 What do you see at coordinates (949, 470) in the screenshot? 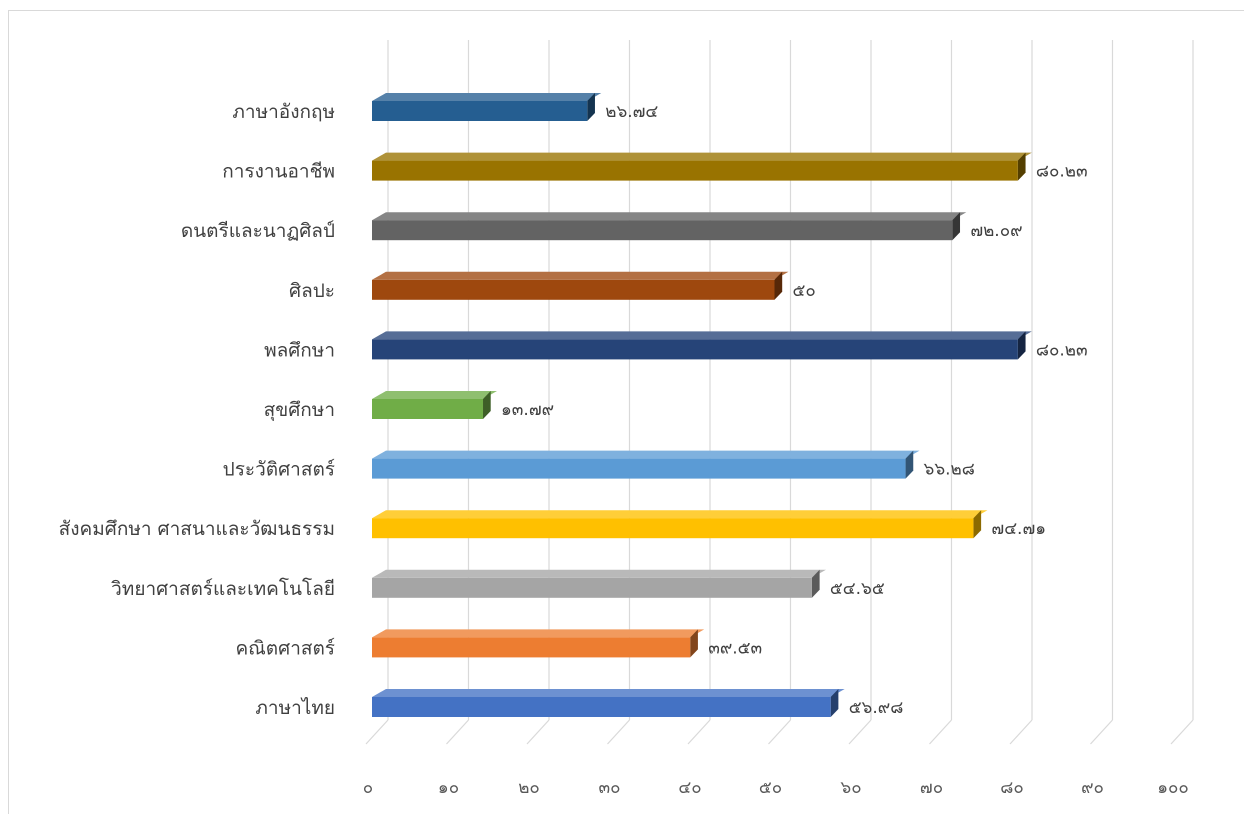
I see `data-label: ๖๖.๒๘` at bounding box center [949, 470].